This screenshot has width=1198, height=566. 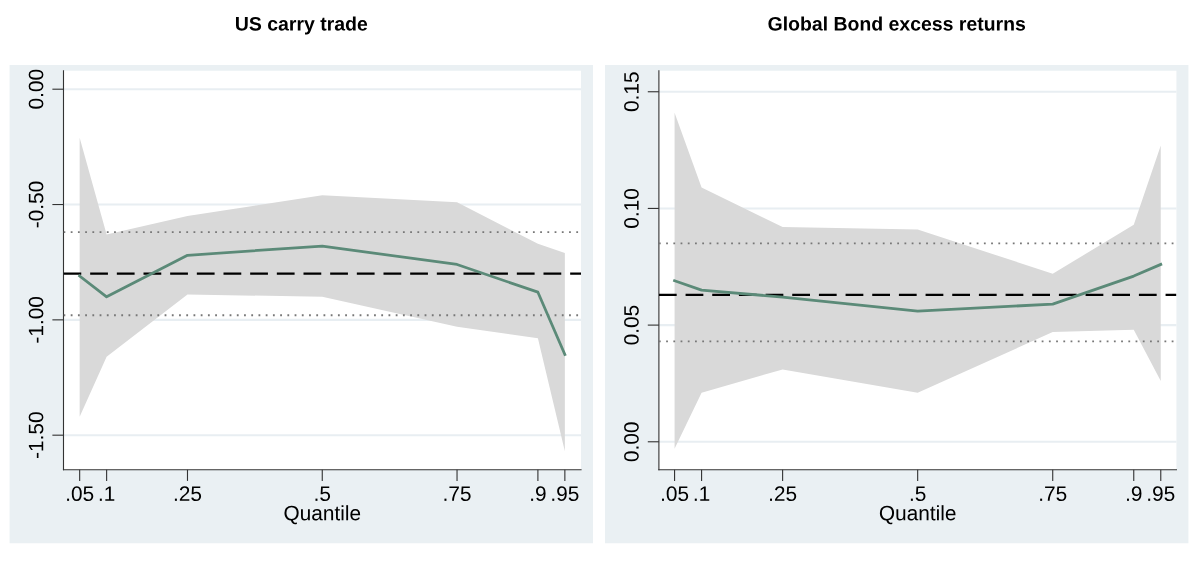 What do you see at coordinates (36, 319) in the screenshot?
I see `y-tick-label: -1.00` at bounding box center [36, 319].